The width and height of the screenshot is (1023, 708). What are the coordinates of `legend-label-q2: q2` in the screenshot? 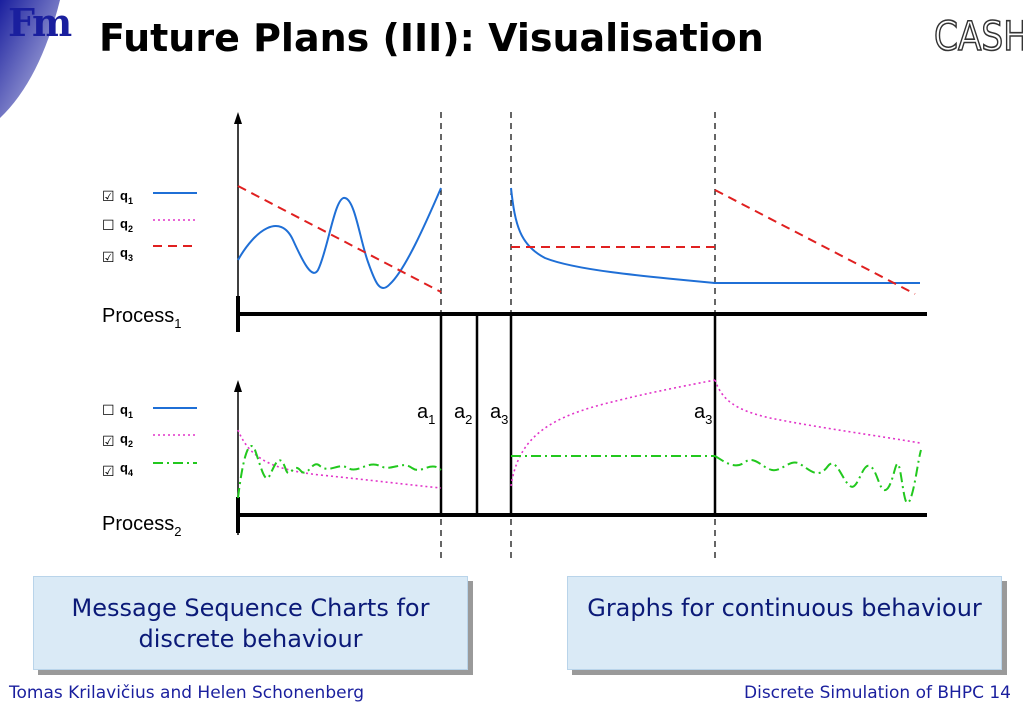 It's located at (126, 225).